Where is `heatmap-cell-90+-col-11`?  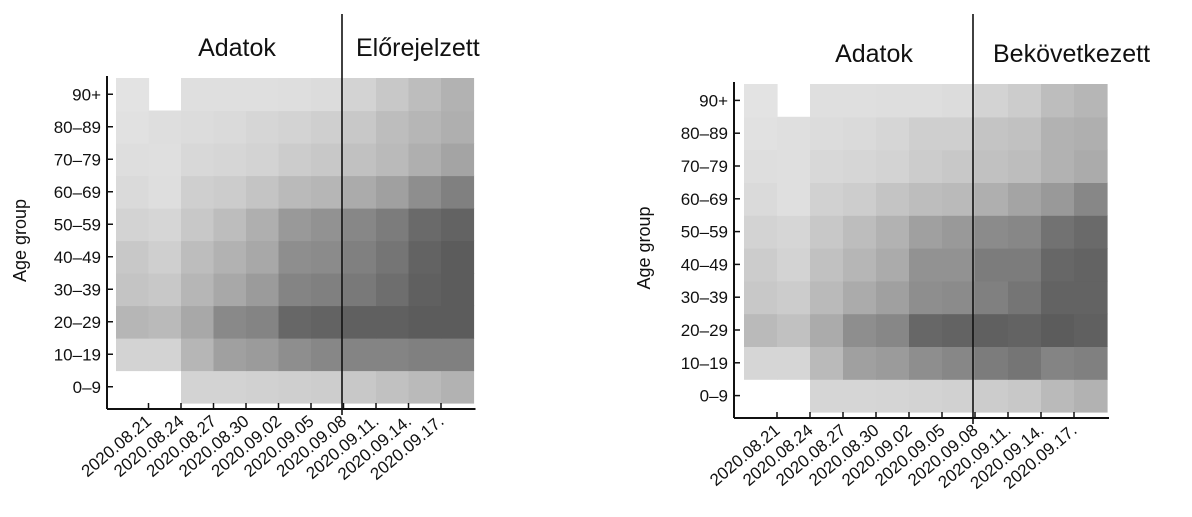
heatmap-cell-90+-col-11 is located at coordinates (1091, 101).